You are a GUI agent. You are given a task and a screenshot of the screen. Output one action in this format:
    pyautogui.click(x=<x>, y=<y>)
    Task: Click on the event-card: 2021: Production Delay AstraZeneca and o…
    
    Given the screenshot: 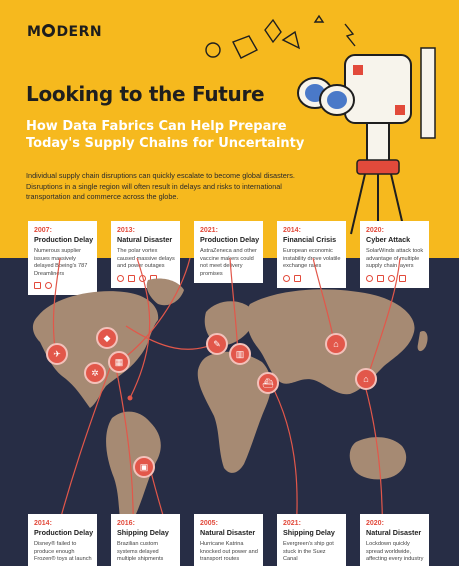 What is the action you would take?
    pyautogui.click(x=228, y=252)
    